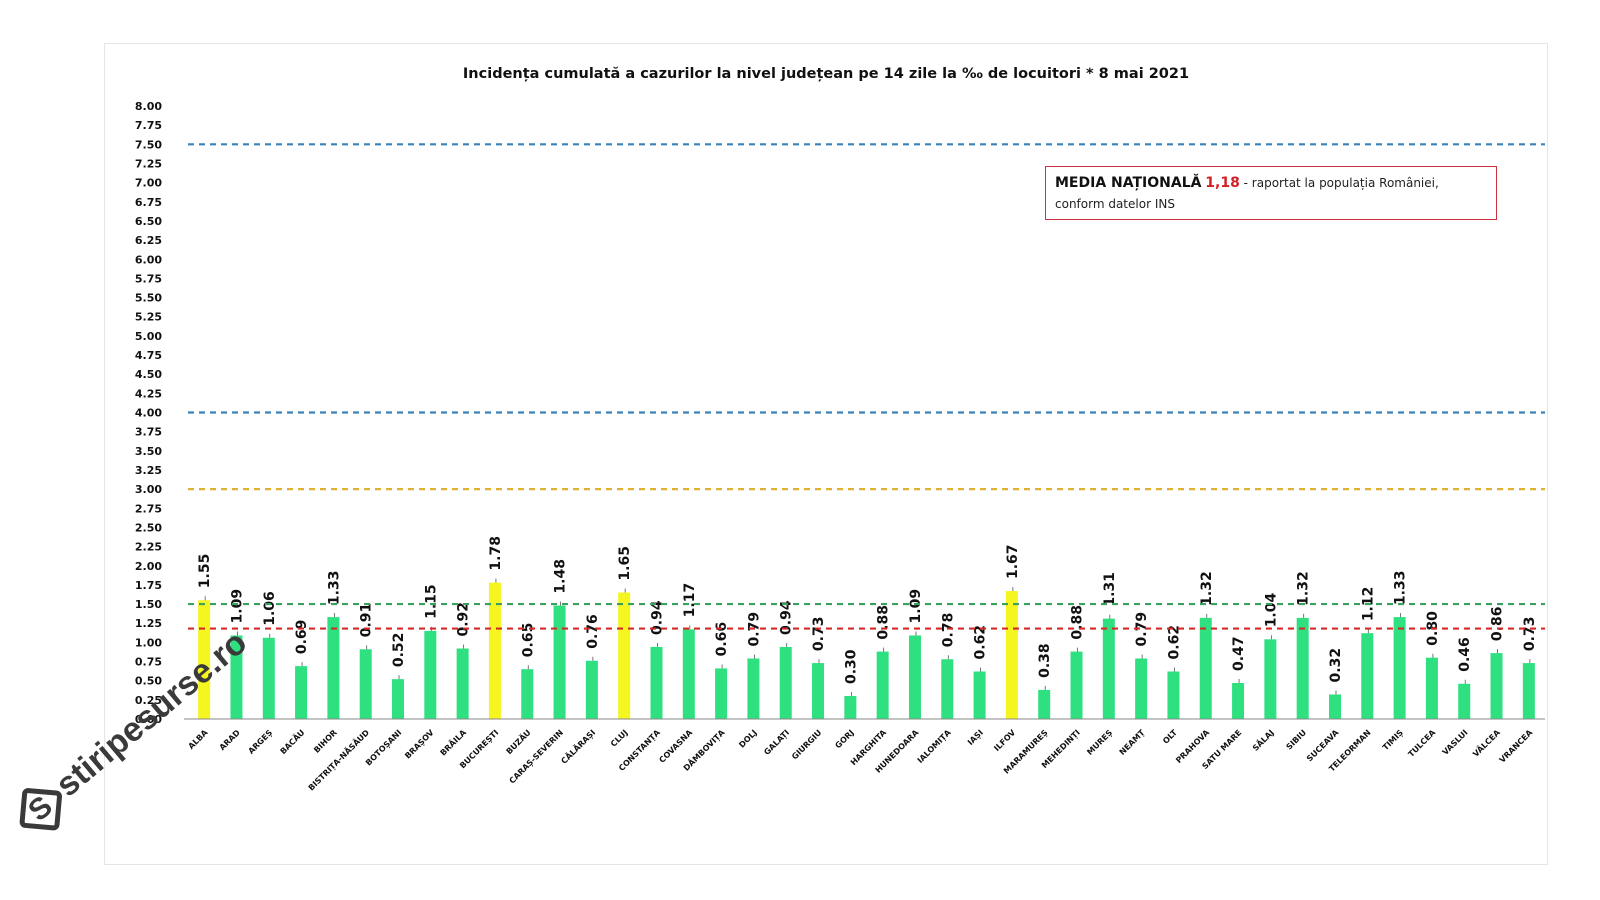  I want to click on y-tick-label: 7.00, so click(148, 183).